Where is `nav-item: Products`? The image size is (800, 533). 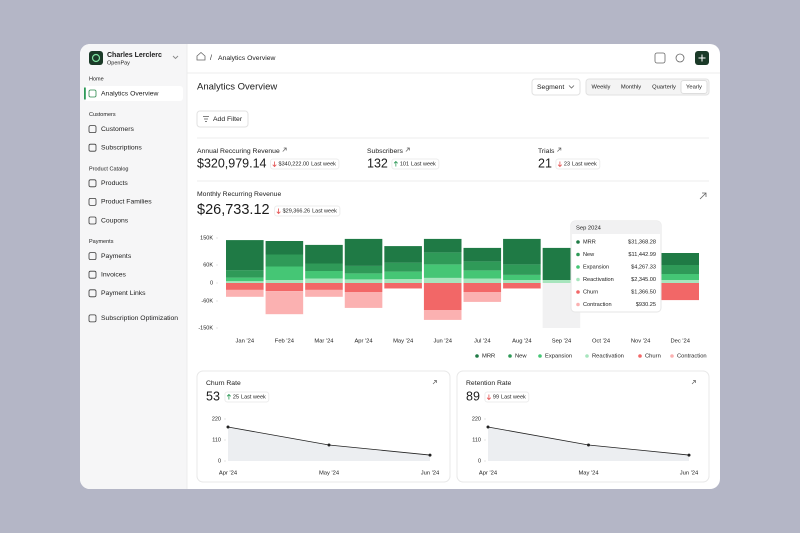 nav-item: Products is located at coordinates (114, 183).